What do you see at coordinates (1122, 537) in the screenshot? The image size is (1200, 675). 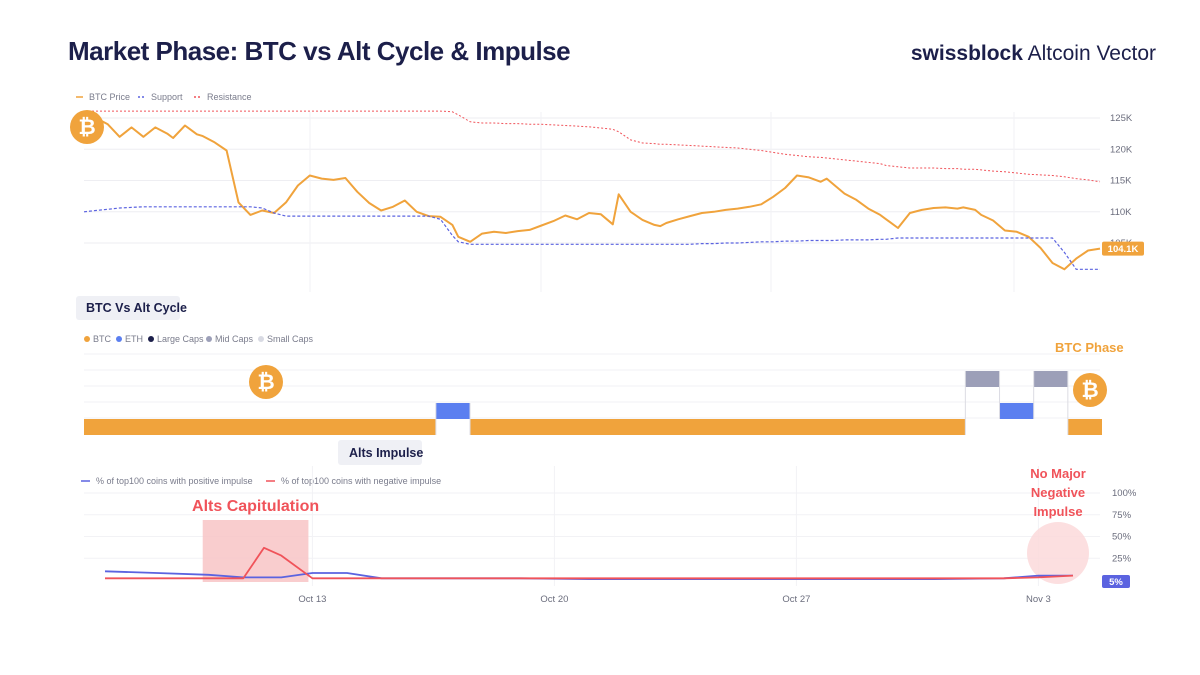 I see `impulse-y-tick: 50%` at bounding box center [1122, 537].